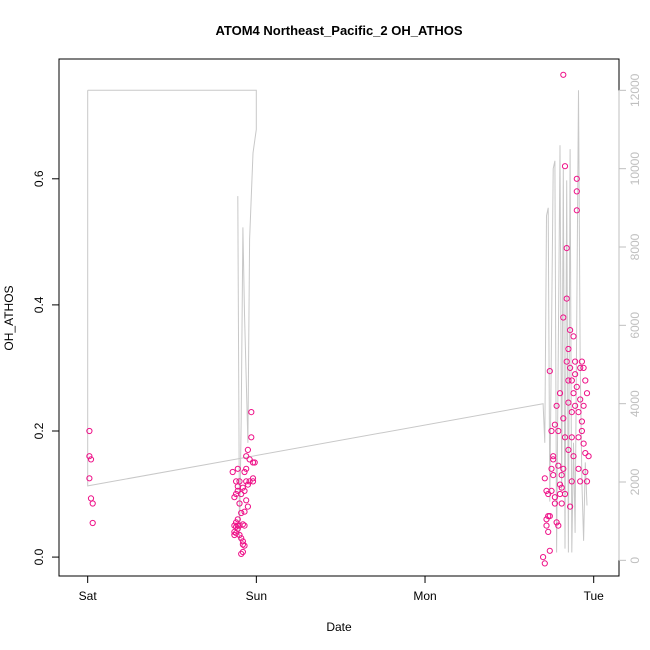 The height and width of the screenshot is (650, 650). Describe the element at coordinates (39, 304) in the screenshot. I see `y-tick-label: 0.4` at that location.